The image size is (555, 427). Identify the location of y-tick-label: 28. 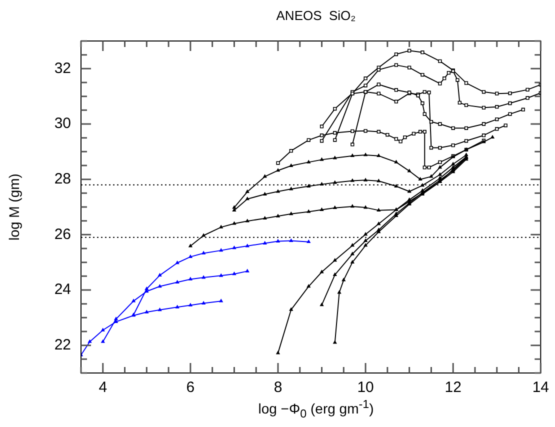
(62, 179).